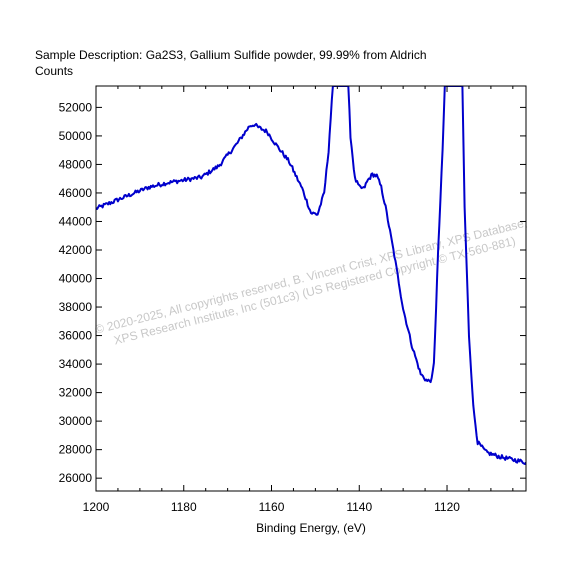 The height and width of the screenshot is (565, 583). Describe the element at coordinates (76, 478) in the screenshot. I see `y-tick-label: 26000` at that location.